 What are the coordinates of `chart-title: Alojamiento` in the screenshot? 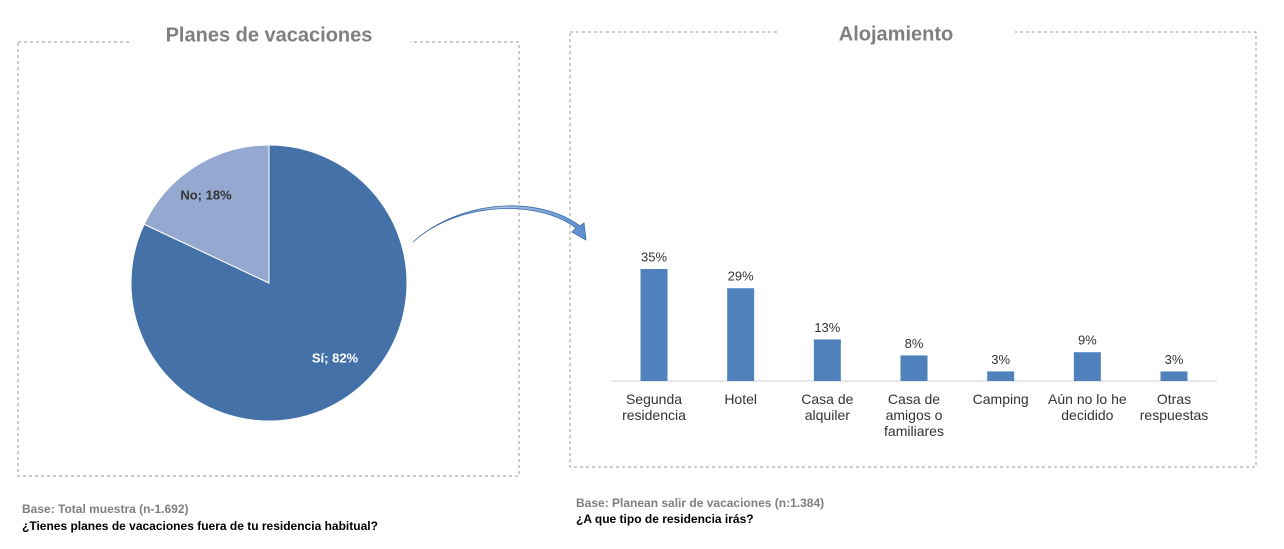 It's located at (896, 34).